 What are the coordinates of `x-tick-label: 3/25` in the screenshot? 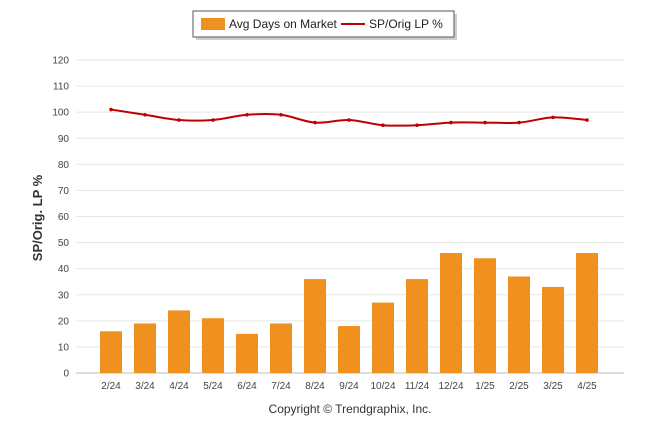 It's located at (553, 386).